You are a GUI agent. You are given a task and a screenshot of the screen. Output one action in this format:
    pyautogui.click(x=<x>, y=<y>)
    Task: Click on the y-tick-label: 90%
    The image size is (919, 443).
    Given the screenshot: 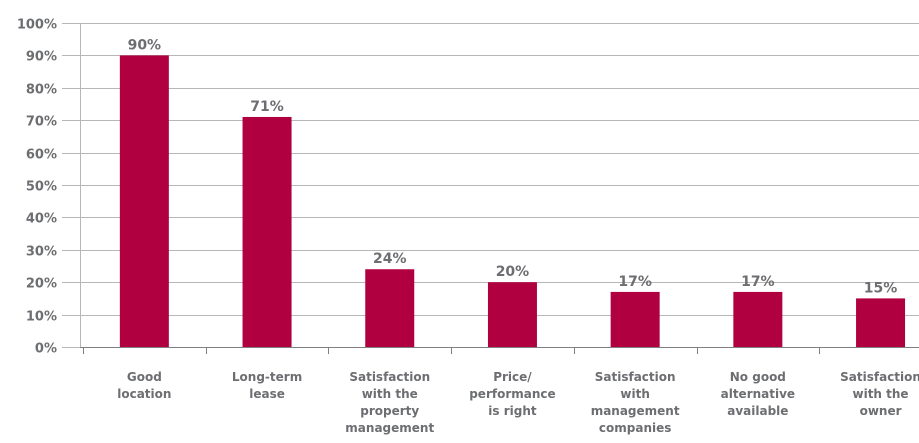 What is the action you would take?
    pyautogui.click(x=41, y=57)
    